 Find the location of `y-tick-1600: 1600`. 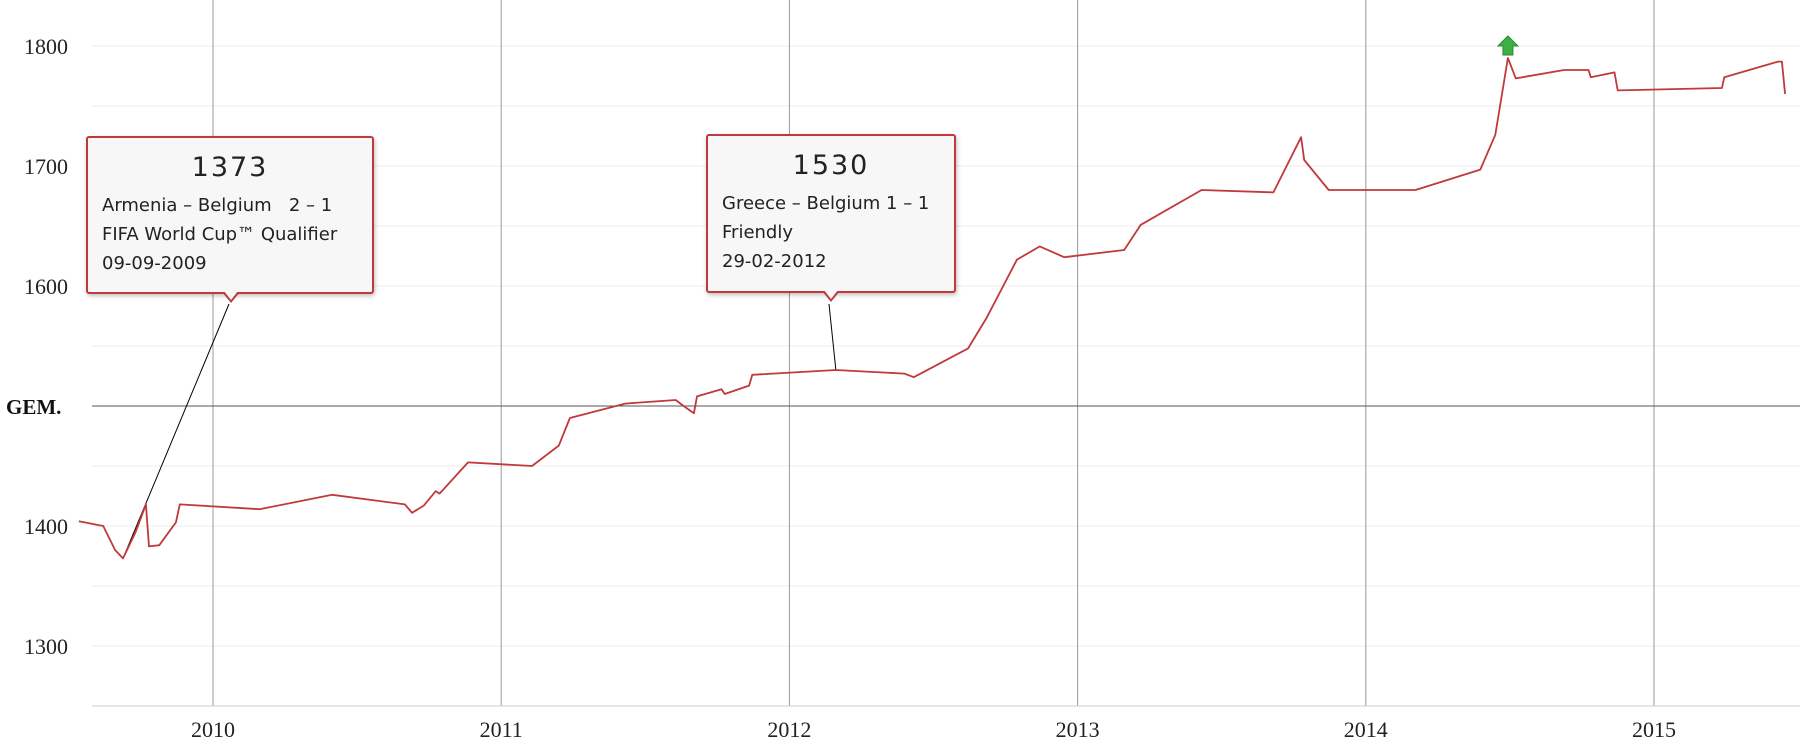

y-tick-1600: 1600 is located at coordinates (46, 286).